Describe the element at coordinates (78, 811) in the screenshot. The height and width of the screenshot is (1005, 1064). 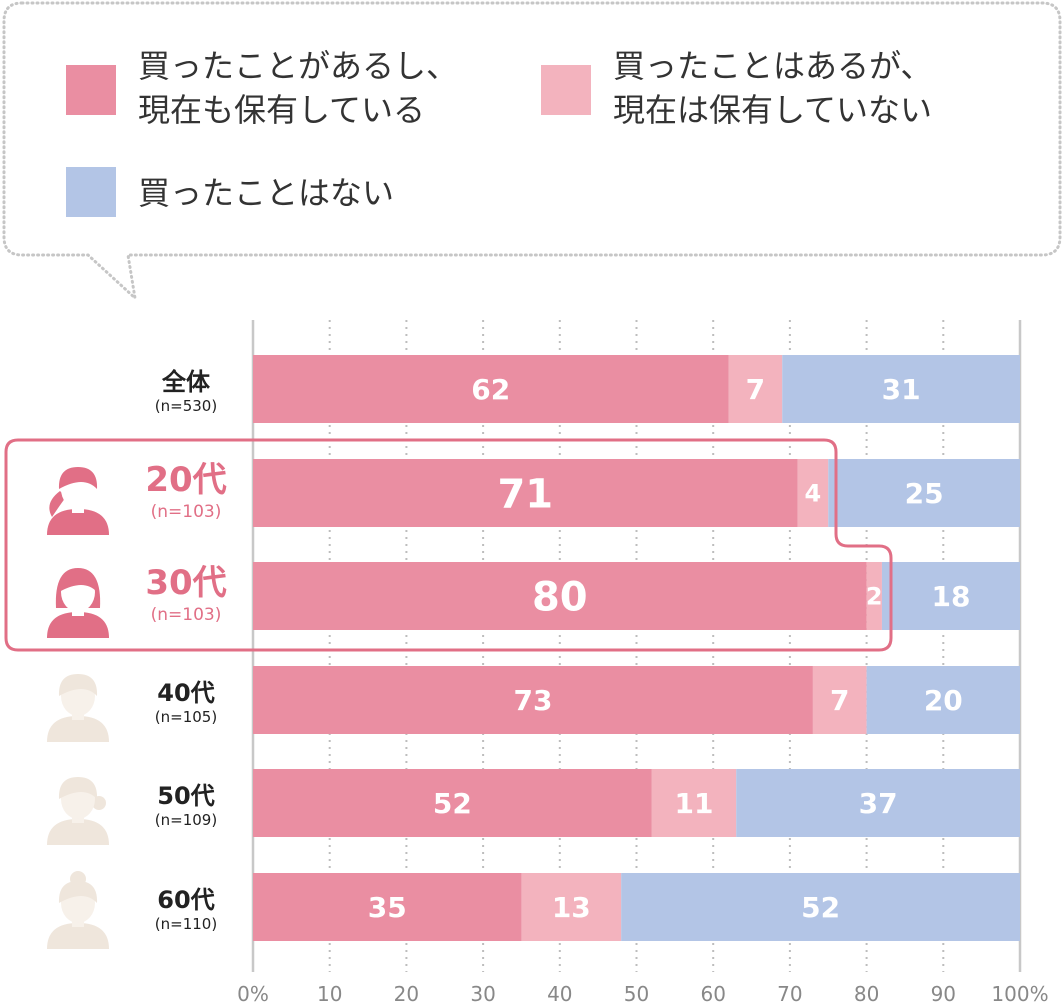
I see `woman-side-bun-icon` at that location.